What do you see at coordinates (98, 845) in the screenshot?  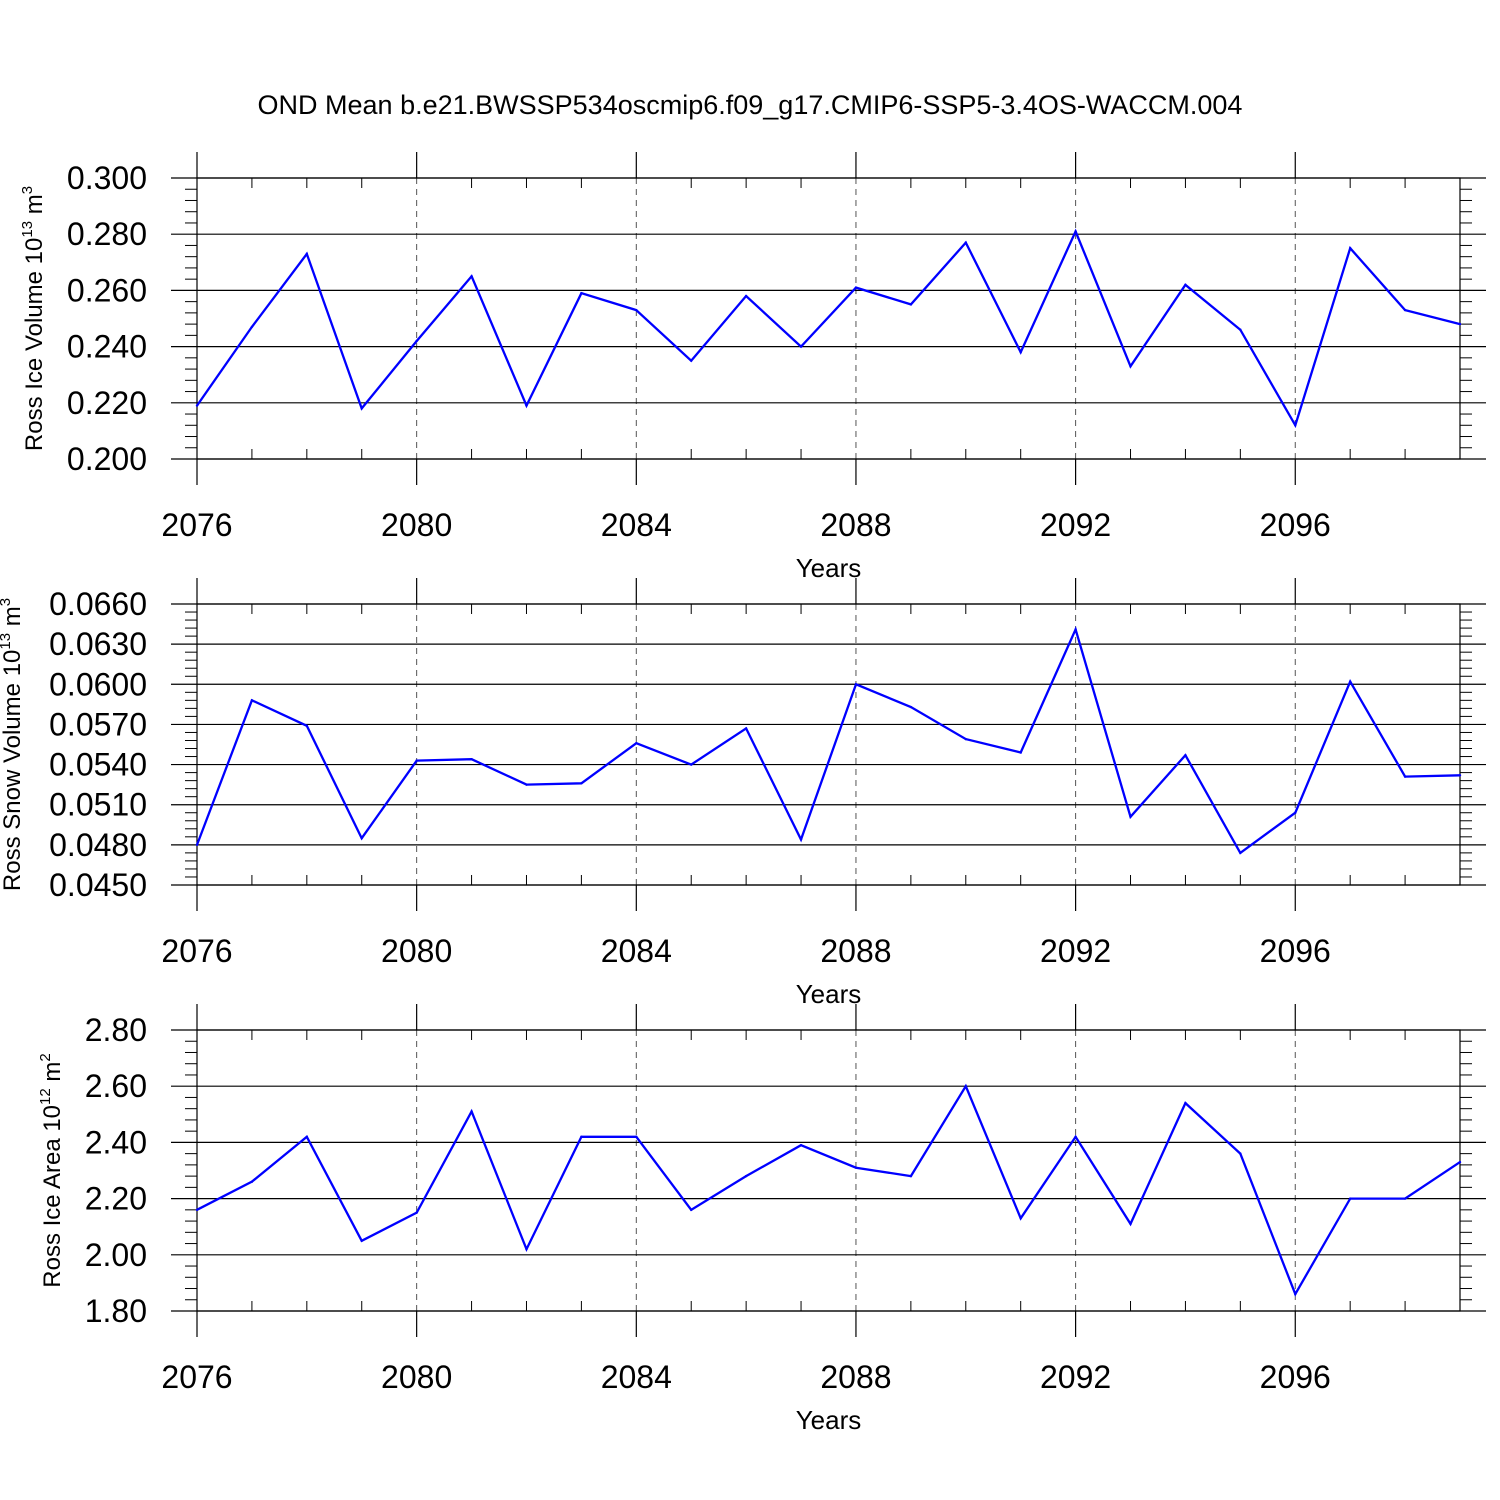 I see `y-tick-label: 0.0480` at bounding box center [98, 845].